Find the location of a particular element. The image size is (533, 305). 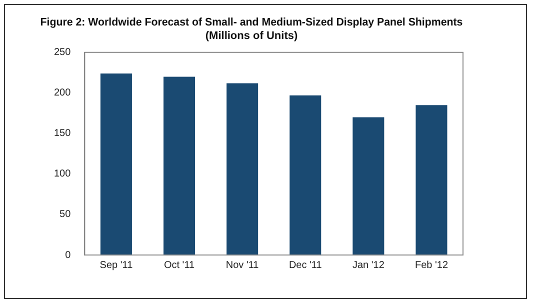

x-tick-label: Nov '11 is located at coordinates (243, 265).